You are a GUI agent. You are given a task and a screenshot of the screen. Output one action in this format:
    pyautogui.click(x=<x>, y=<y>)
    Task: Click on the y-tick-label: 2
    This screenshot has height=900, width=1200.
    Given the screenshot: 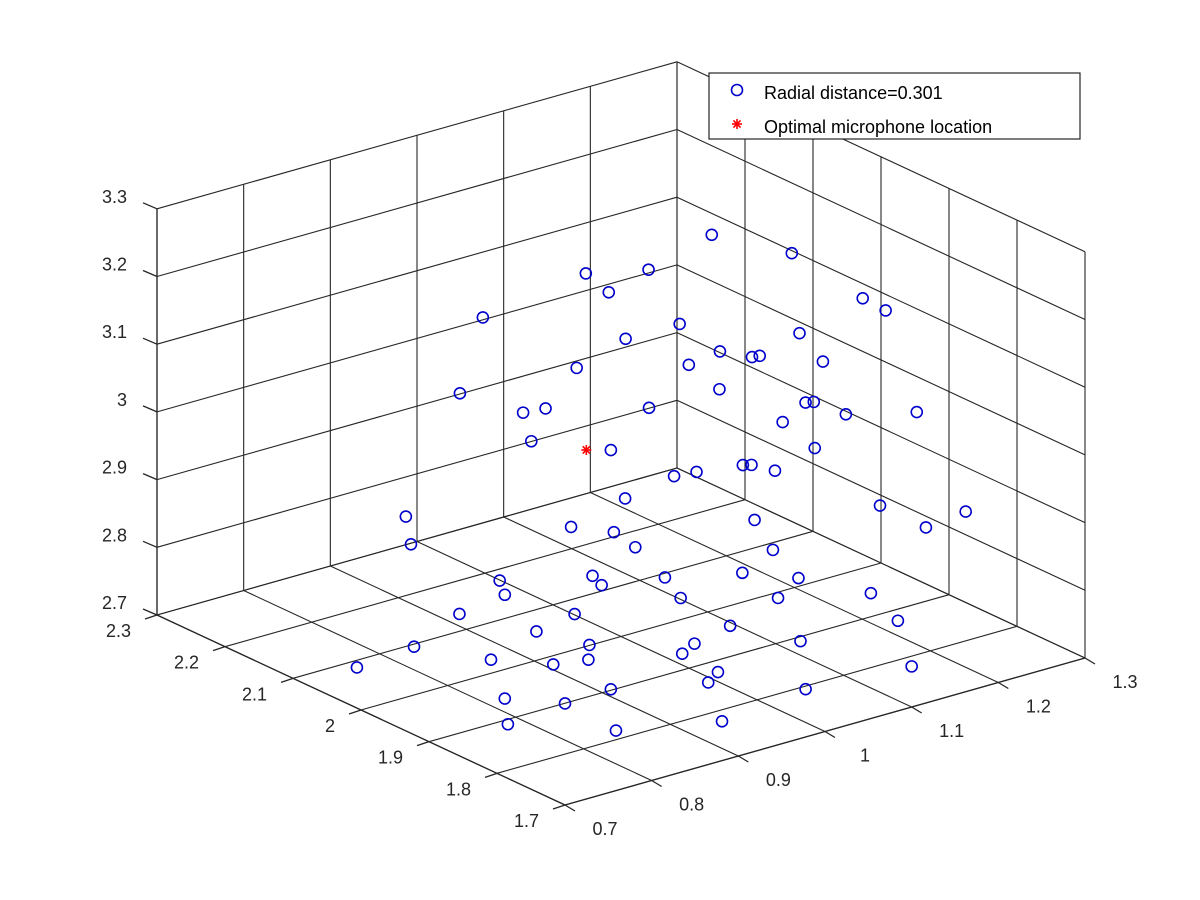 What is the action you would take?
    pyautogui.click(x=330, y=726)
    